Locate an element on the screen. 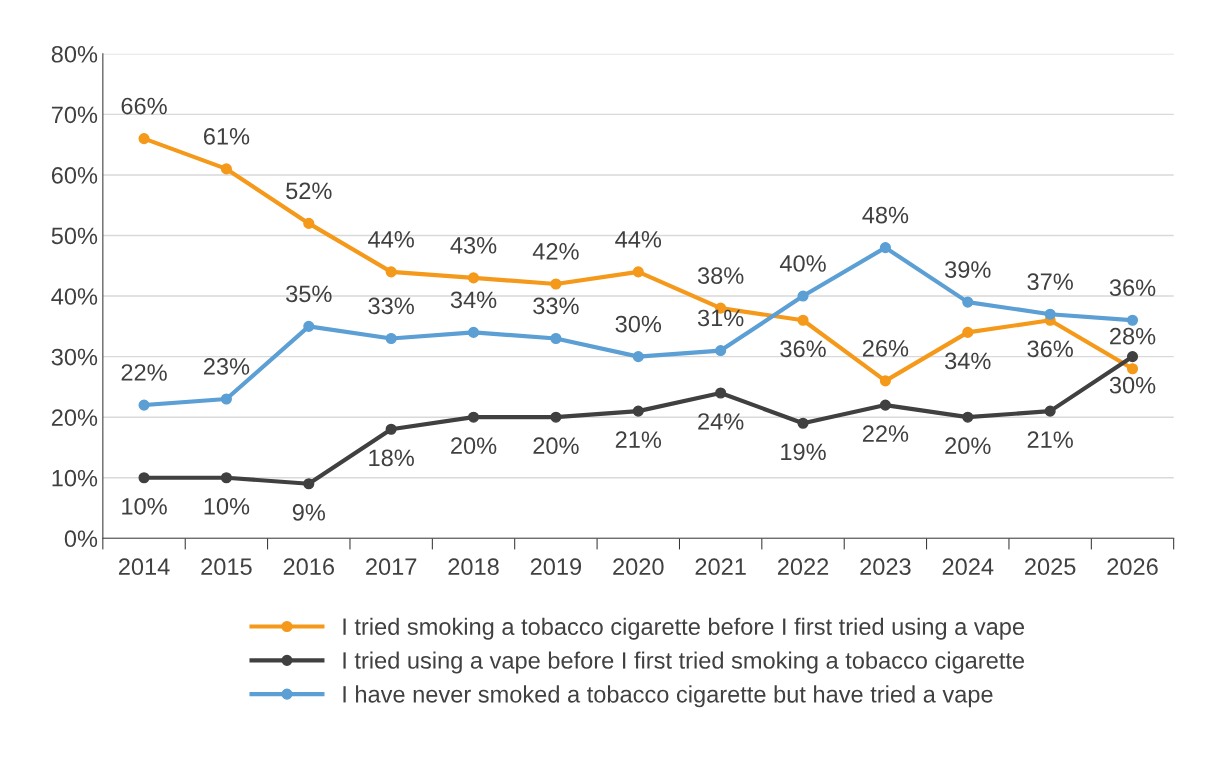 The height and width of the screenshot is (769, 1210). y-tick-label: 40% is located at coordinates (74, 296).